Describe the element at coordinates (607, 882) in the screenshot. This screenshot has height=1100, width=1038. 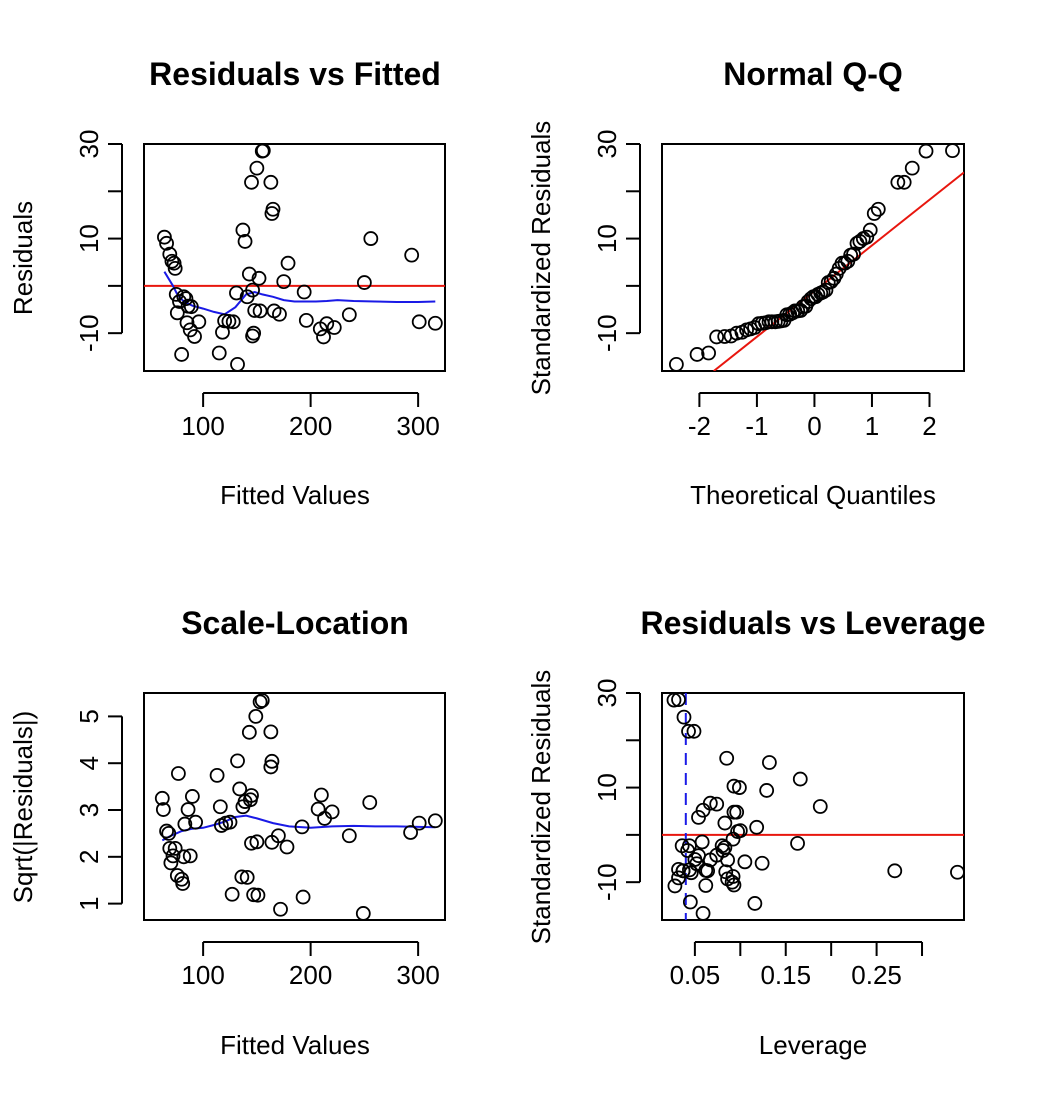
I see `y-tick-label: -10` at that location.